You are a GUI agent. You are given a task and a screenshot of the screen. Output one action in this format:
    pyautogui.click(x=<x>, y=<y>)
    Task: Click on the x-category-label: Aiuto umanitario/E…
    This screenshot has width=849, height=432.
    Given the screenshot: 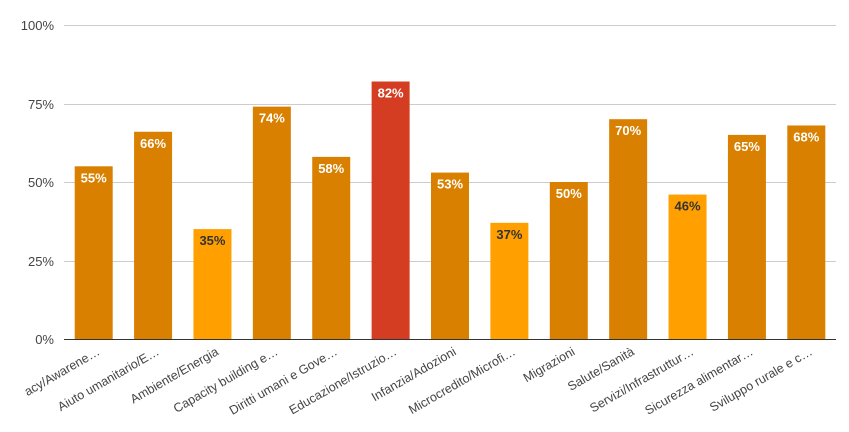 What is the action you would take?
    pyautogui.click(x=108, y=378)
    